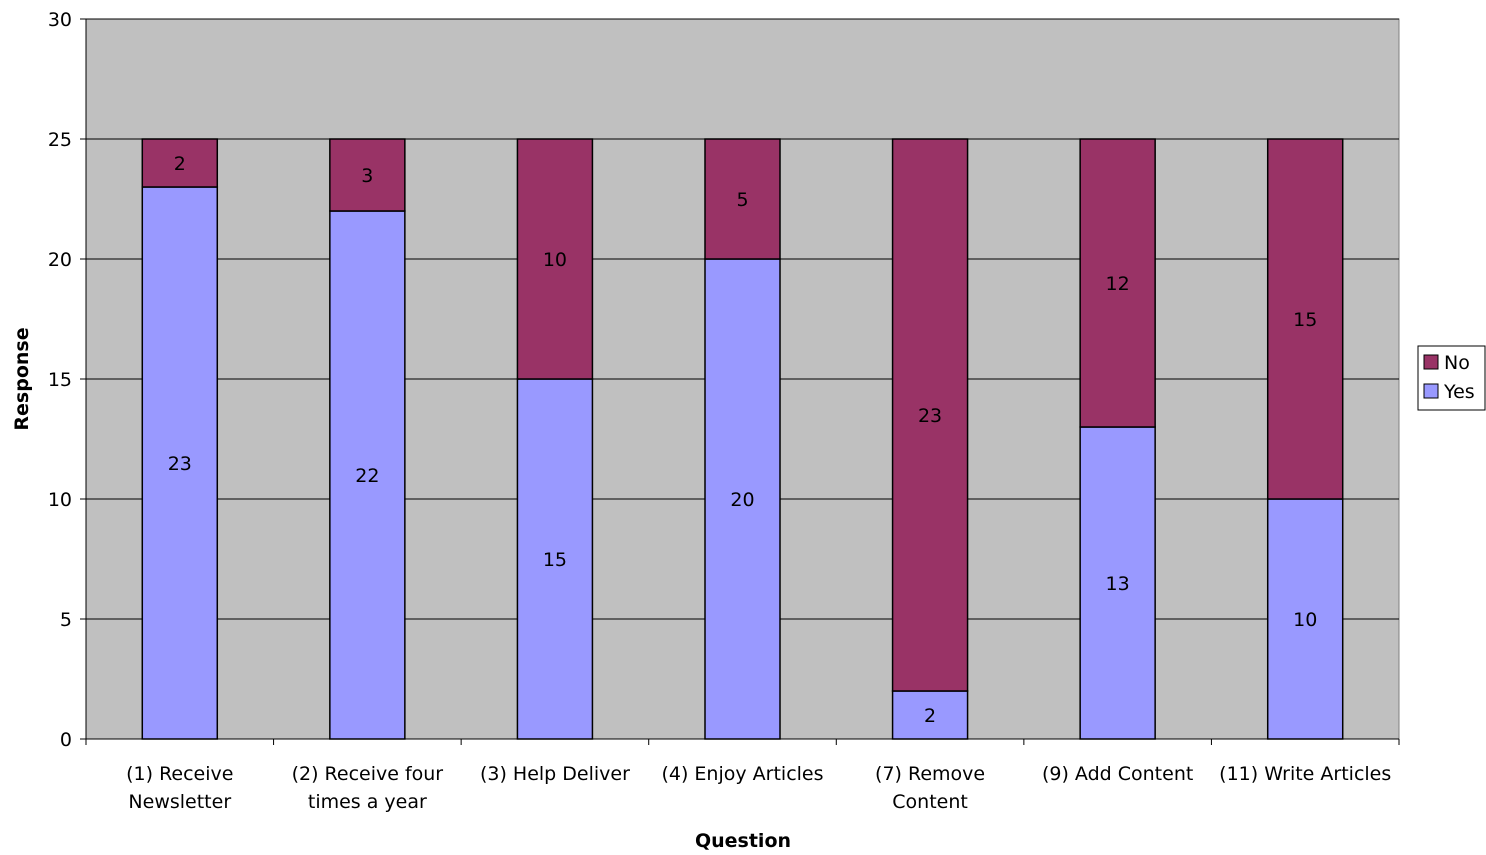  I want to click on y-tick-label: 10, so click(60, 500).